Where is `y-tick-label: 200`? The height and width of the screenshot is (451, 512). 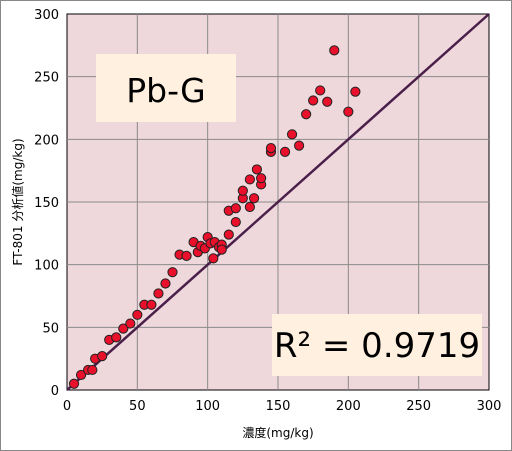
y-tick-label: 200 is located at coordinates (46, 140).